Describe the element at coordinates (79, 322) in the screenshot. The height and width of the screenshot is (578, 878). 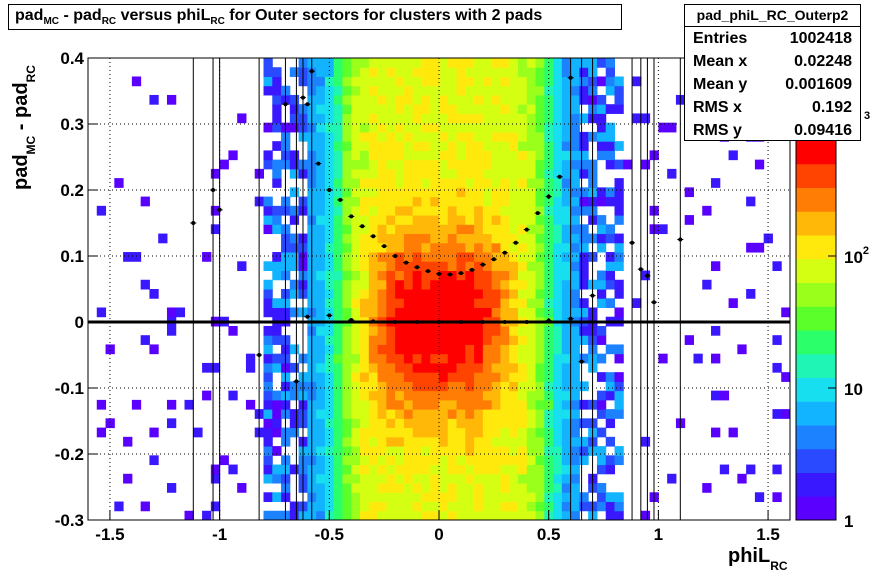
I see `y-tick-label: 0` at that location.